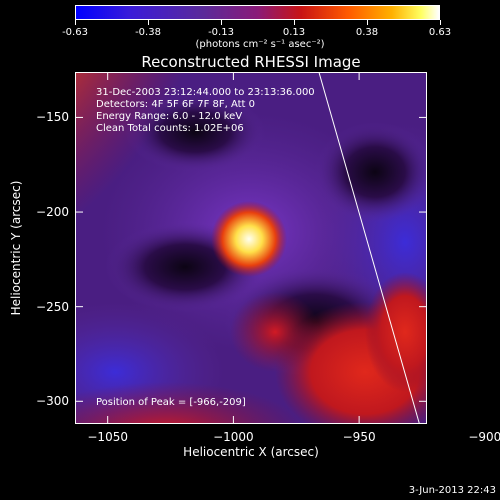 The image size is (500, 500). Describe the element at coordinates (52, 306) in the screenshot. I see `y-tick-label: −250` at that location.